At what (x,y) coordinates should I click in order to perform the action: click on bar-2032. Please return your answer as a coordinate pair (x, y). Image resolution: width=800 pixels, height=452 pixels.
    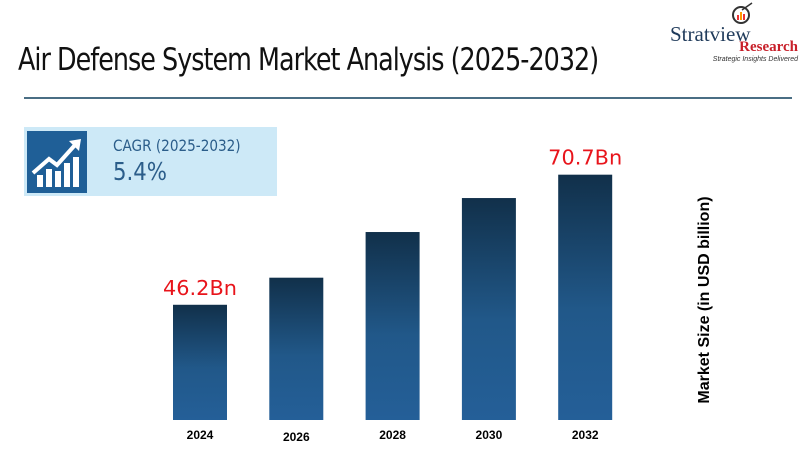
    Looking at the image, I should click on (585, 297).